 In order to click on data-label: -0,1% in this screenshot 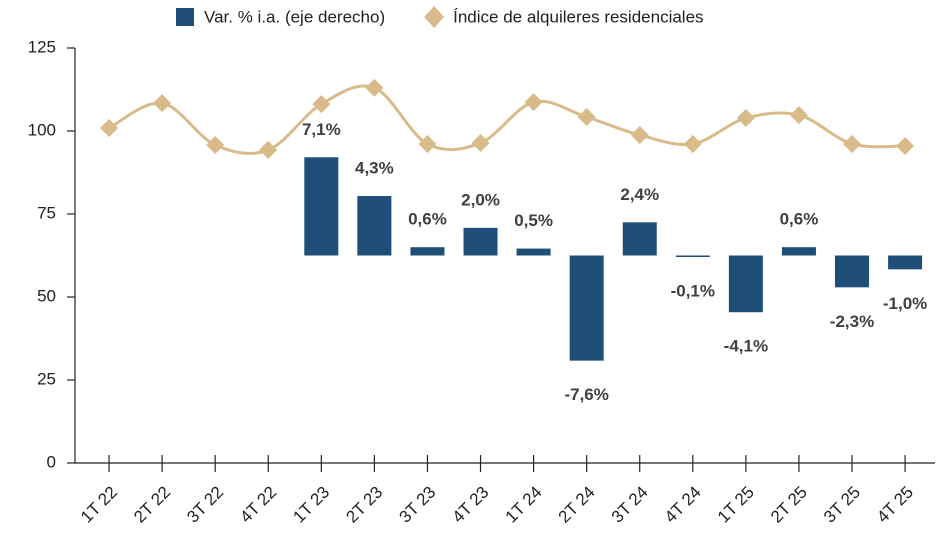, I will do `click(693, 290)`.